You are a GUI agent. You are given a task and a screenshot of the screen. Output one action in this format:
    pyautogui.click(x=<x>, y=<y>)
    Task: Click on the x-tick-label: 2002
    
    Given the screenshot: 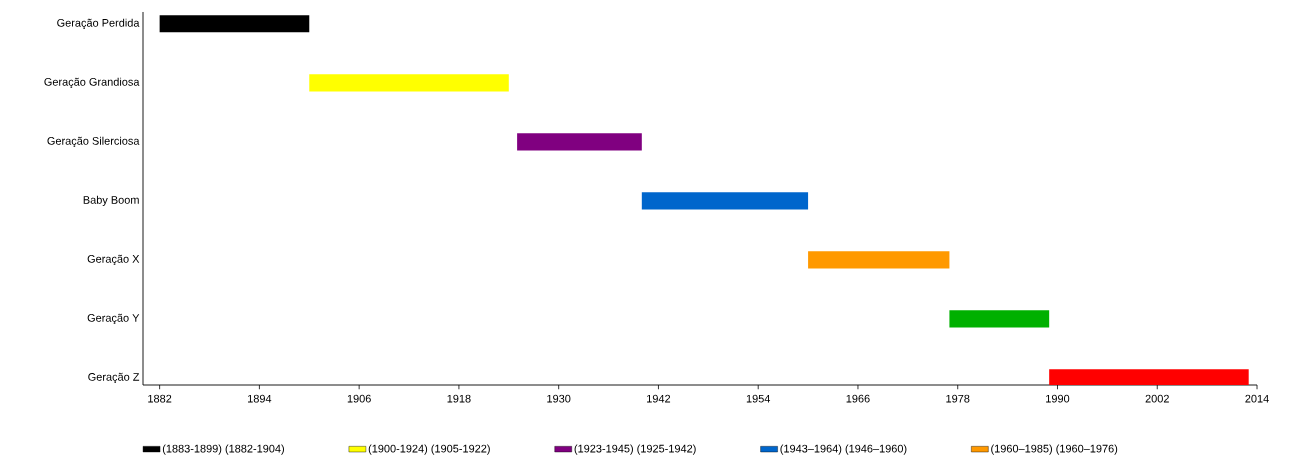 What is the action you would take?
    pyautogui.click(x=1157, y=398)
    